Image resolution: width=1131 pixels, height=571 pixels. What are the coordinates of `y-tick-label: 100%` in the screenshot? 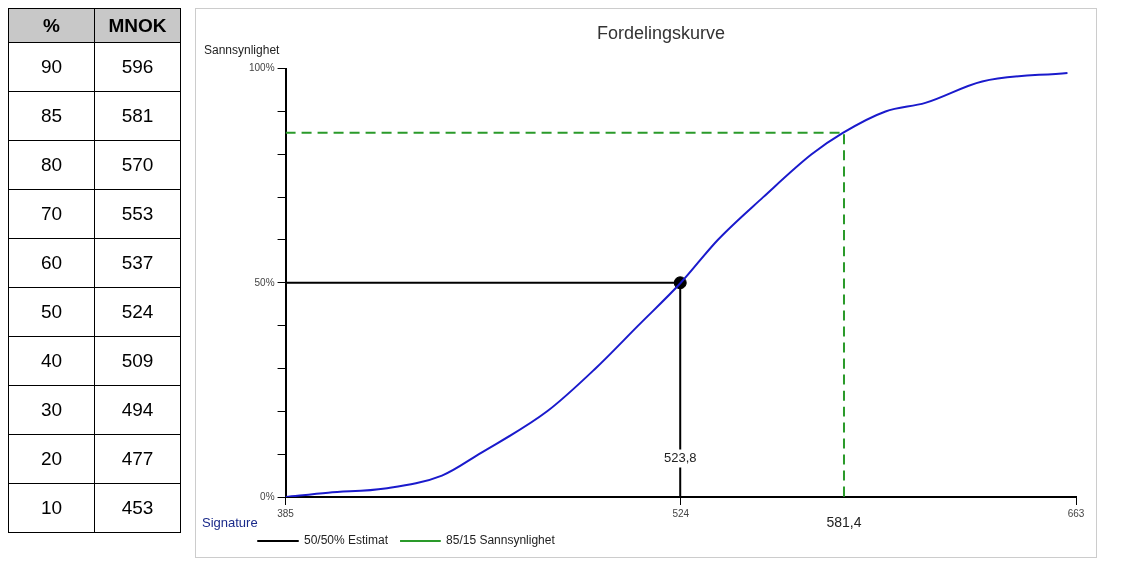 It's located at (262, 68).